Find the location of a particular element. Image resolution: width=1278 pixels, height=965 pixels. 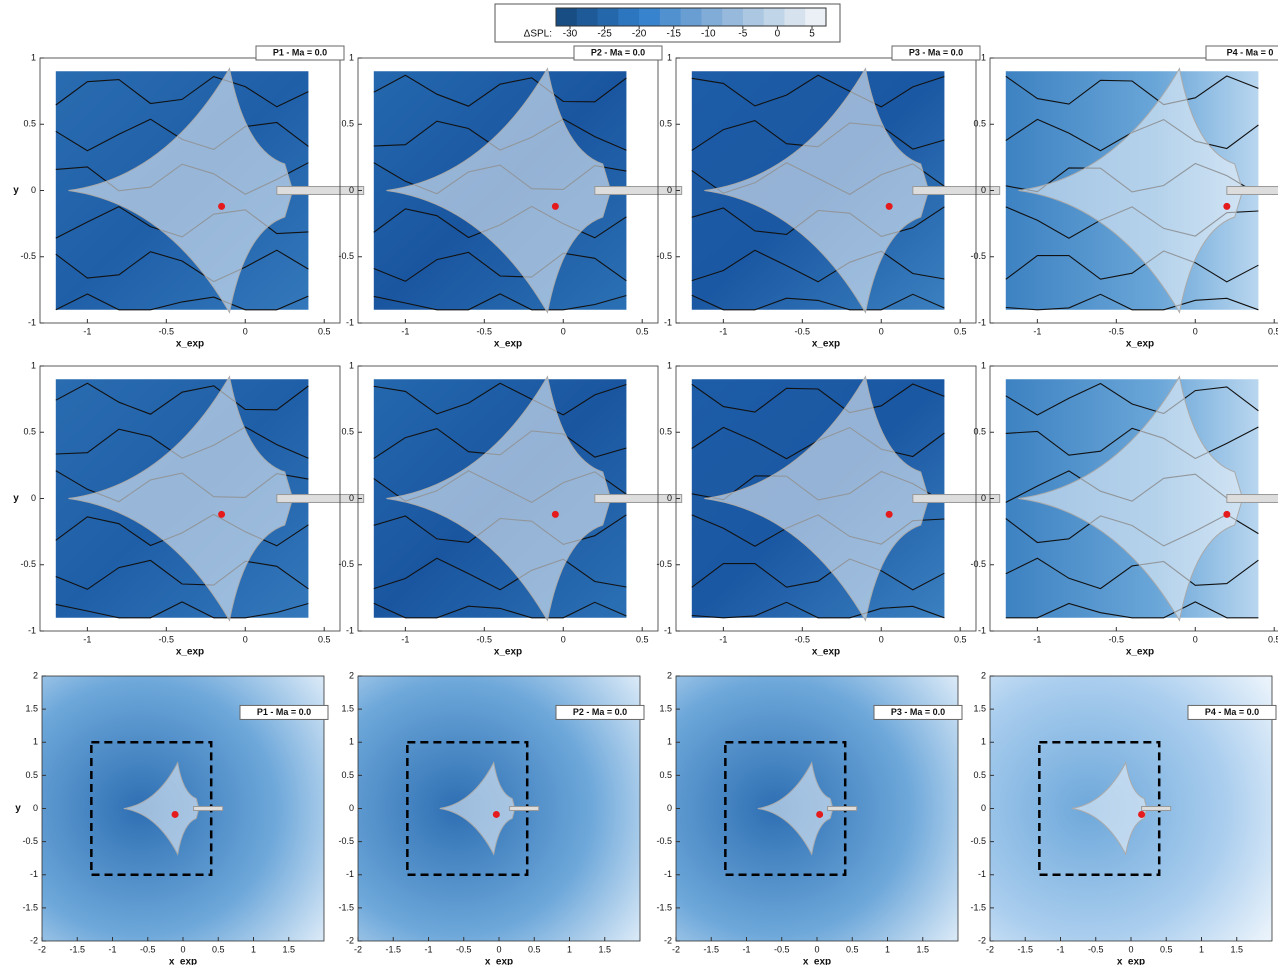

y-tick-label: -2 is located at coordinates (982, 940).